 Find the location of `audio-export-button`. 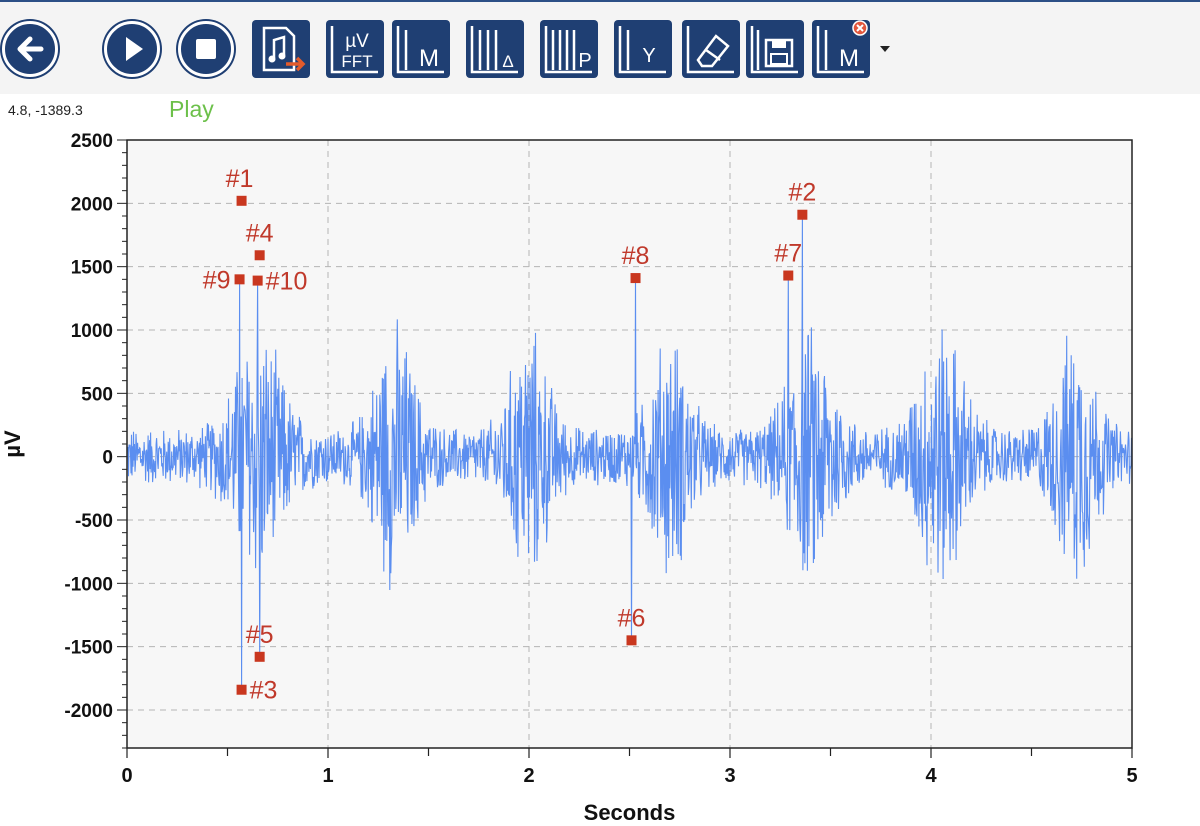

audio-export-button is located at coordinates (281, 49).